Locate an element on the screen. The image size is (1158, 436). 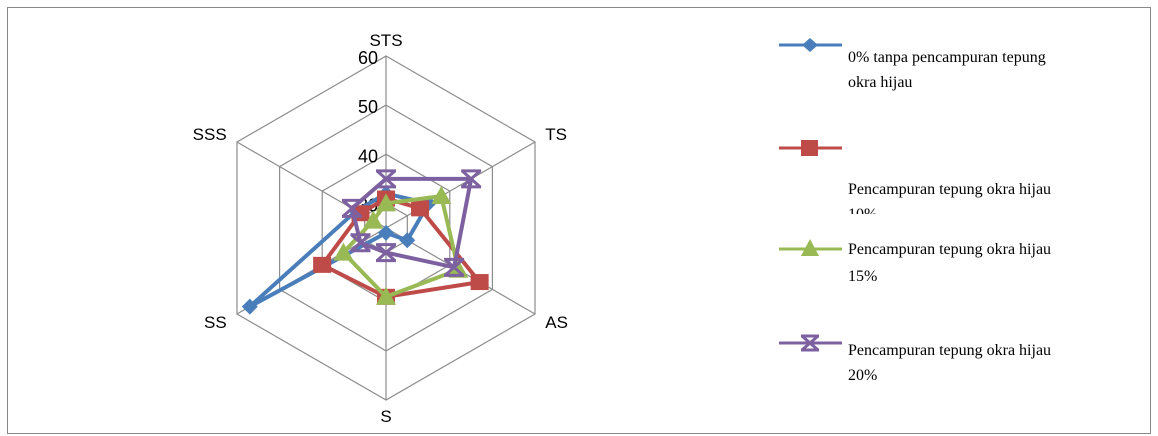
legend-label-line2: 15% is located at coordinates (862, 276).